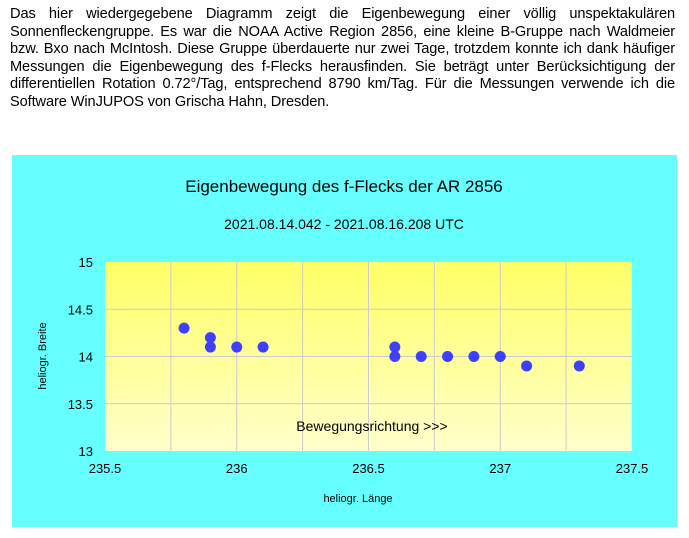 The image size is (689, 538). I want to click on x-tick-label: 236.5, so click(368, 468).